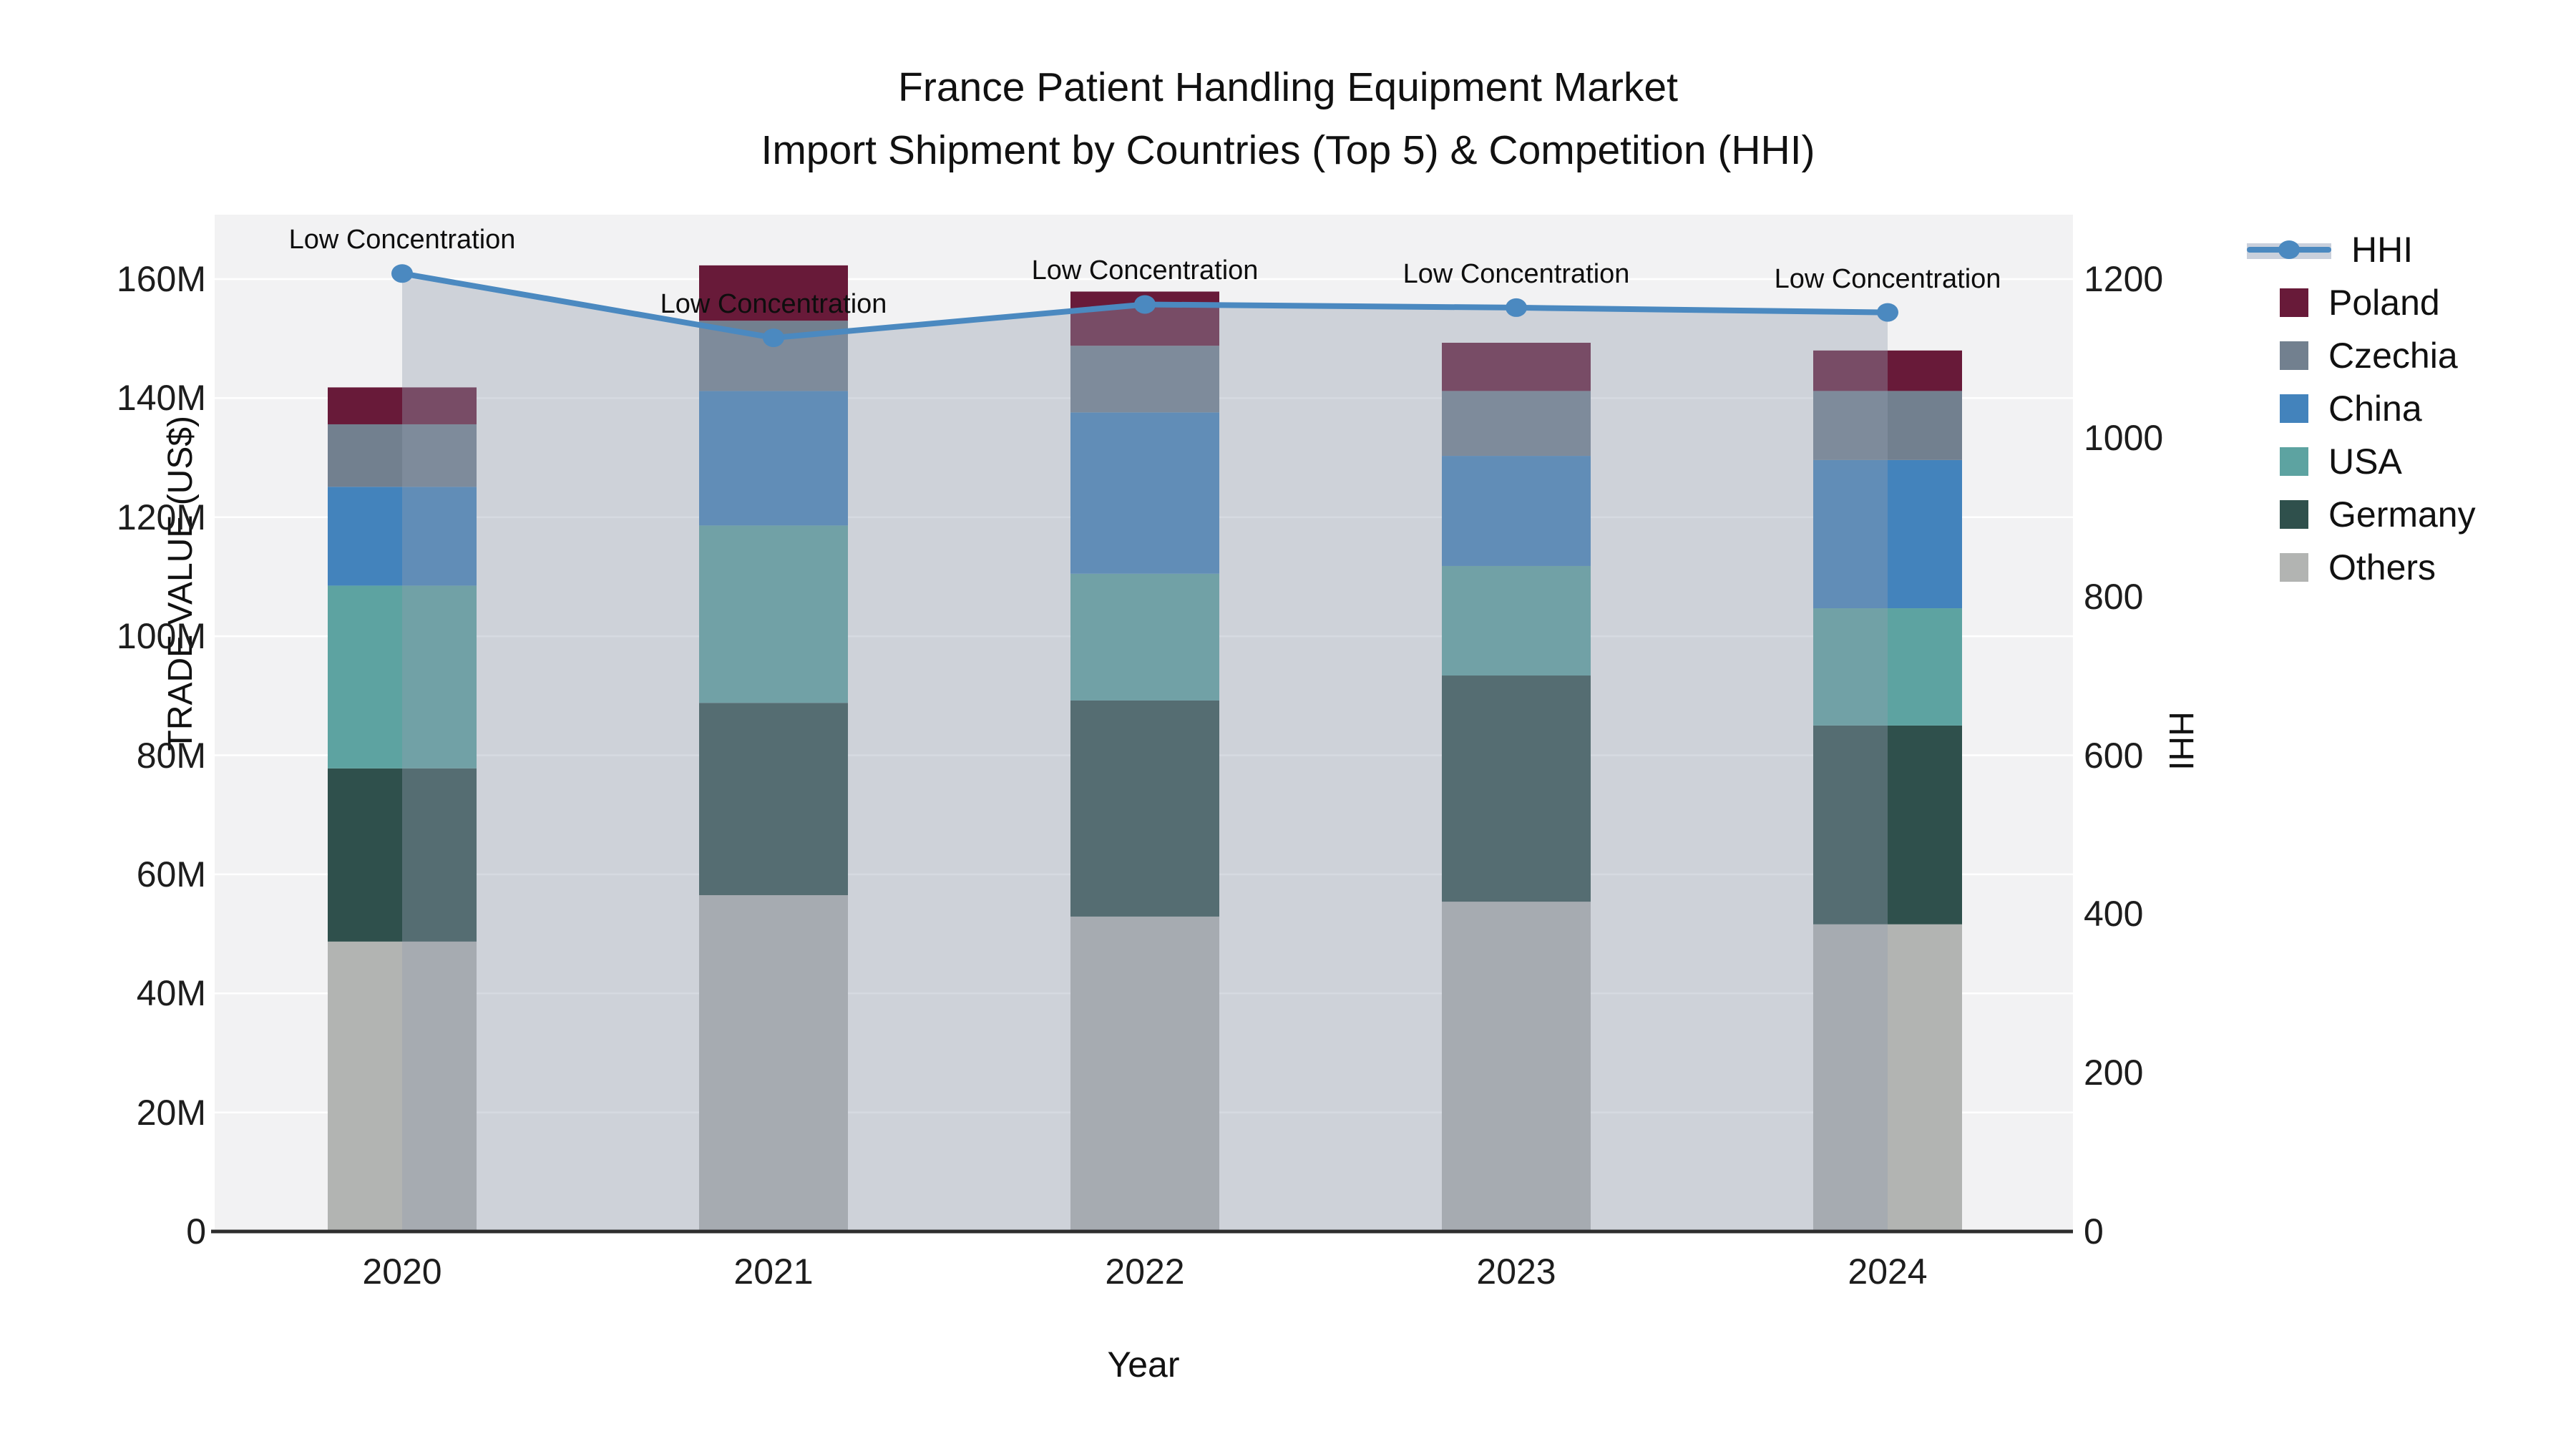  Describe the element at coordinates (1888, 1272) in the screenshot. I see `x-tick-label: 2024` at that location.